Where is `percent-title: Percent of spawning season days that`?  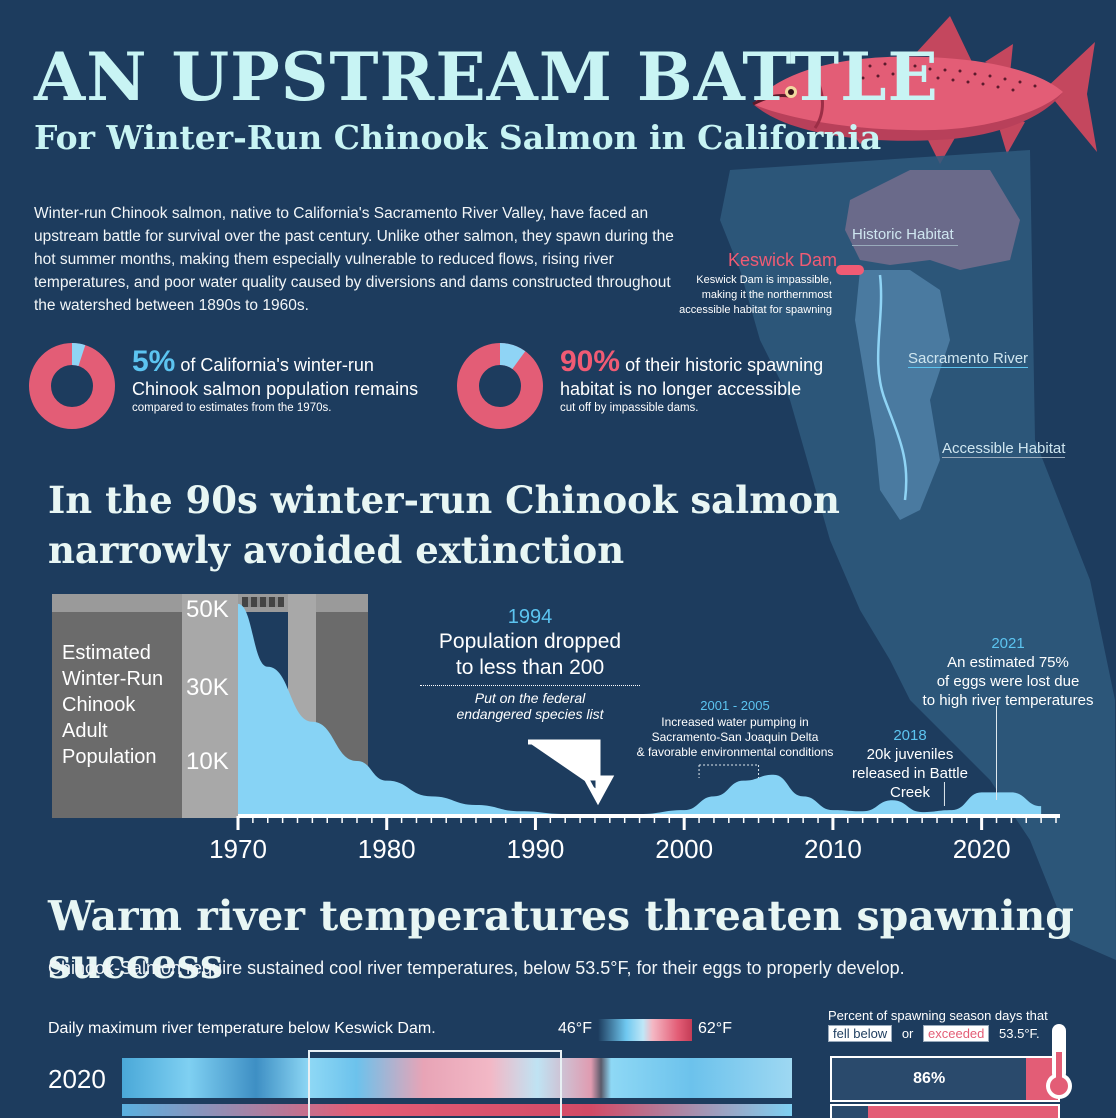
percent-title: Percent of spawning season days that is located at coordinates (938, 1015).